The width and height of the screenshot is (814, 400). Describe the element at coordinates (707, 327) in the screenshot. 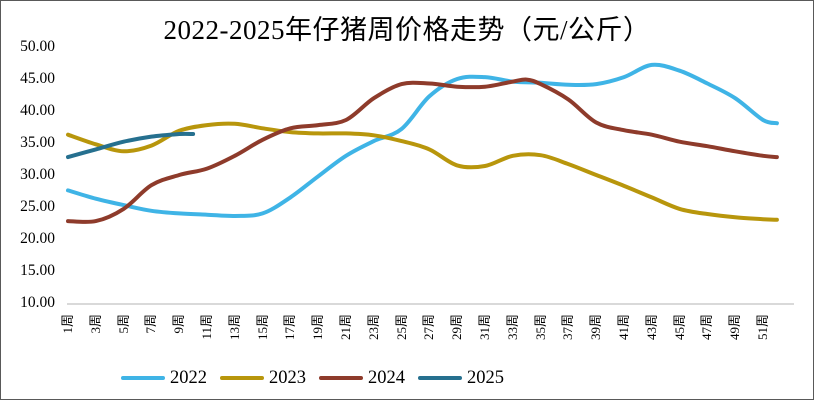

I see `x-tick-label: 47周` at that location.